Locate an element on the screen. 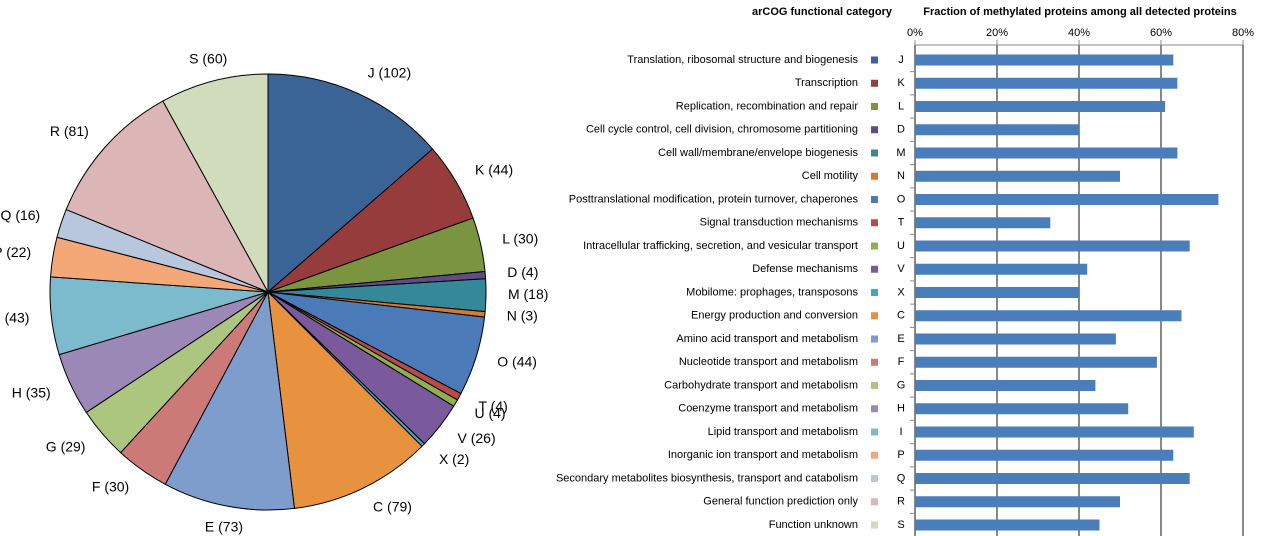  category-label: Energy production and conversion is located at coordinates (774, 316).